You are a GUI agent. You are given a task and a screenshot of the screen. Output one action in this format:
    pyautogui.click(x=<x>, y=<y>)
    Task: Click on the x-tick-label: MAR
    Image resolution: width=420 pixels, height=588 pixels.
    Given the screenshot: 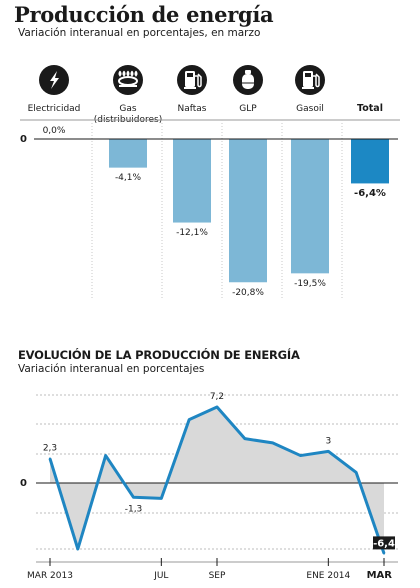 What is the action you would take?
    pyautogui.click(x=380, y=575)
    